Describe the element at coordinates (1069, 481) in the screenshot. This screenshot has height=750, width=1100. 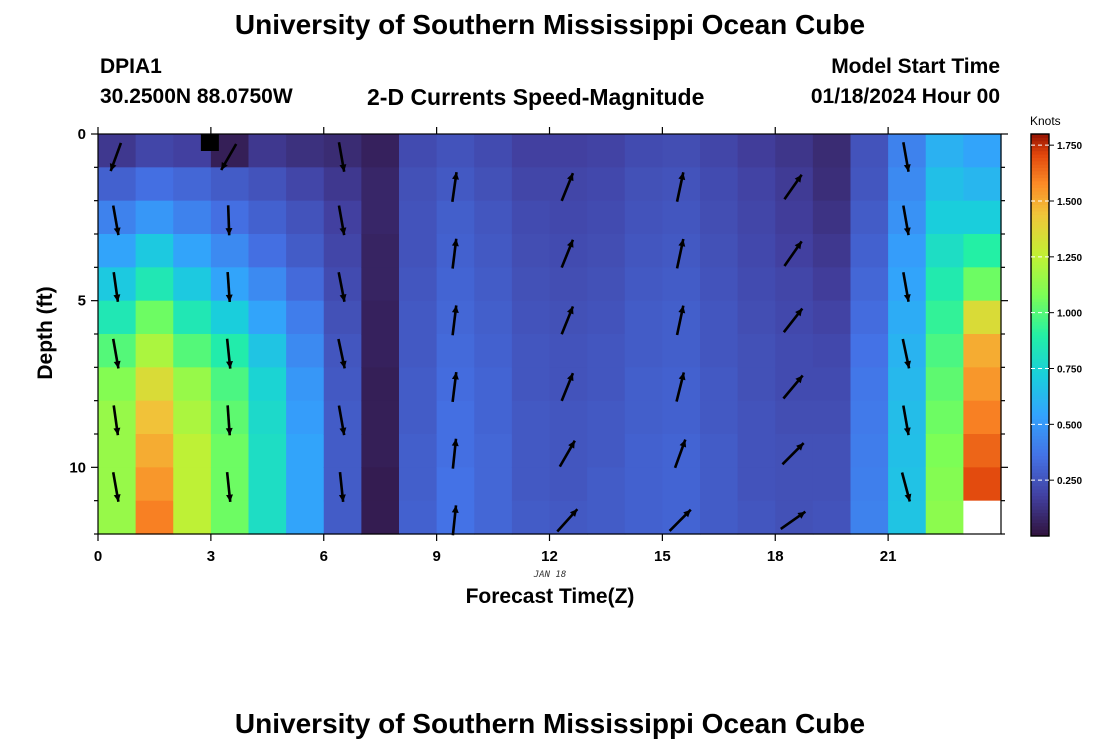
I see `colorbar-tick-label: 0.250` at that location.